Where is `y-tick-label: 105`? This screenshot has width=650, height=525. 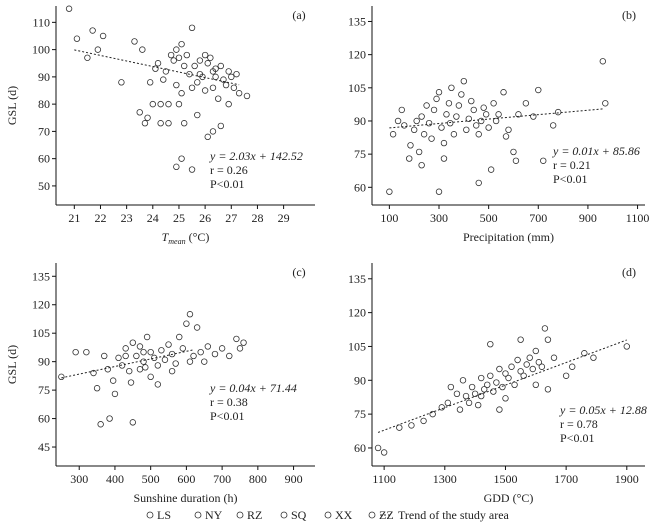 y-tick-label: 105 is located at coordinates (357, 346).